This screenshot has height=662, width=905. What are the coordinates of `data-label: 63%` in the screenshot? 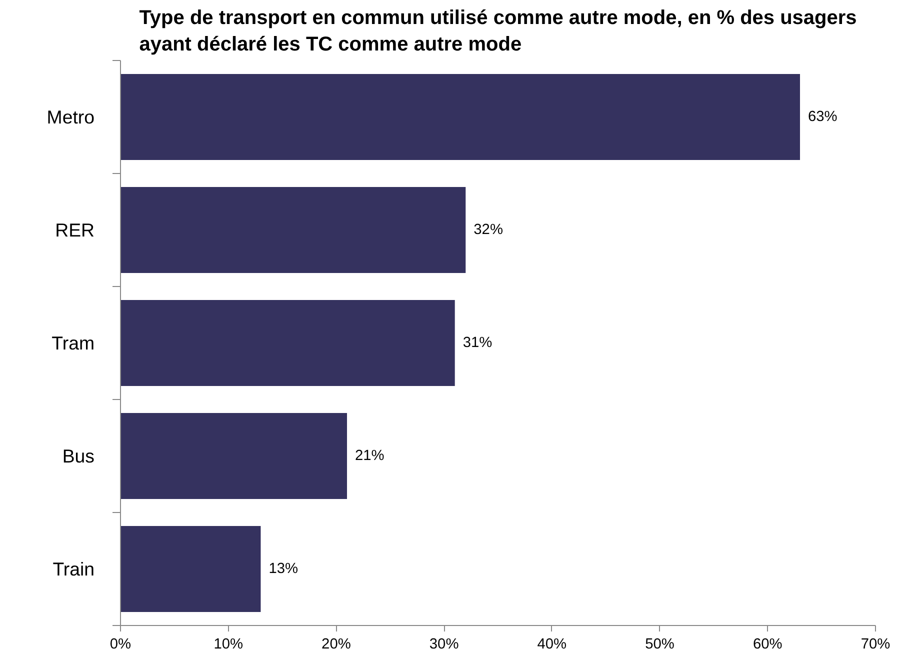 It's located at (823, 117).